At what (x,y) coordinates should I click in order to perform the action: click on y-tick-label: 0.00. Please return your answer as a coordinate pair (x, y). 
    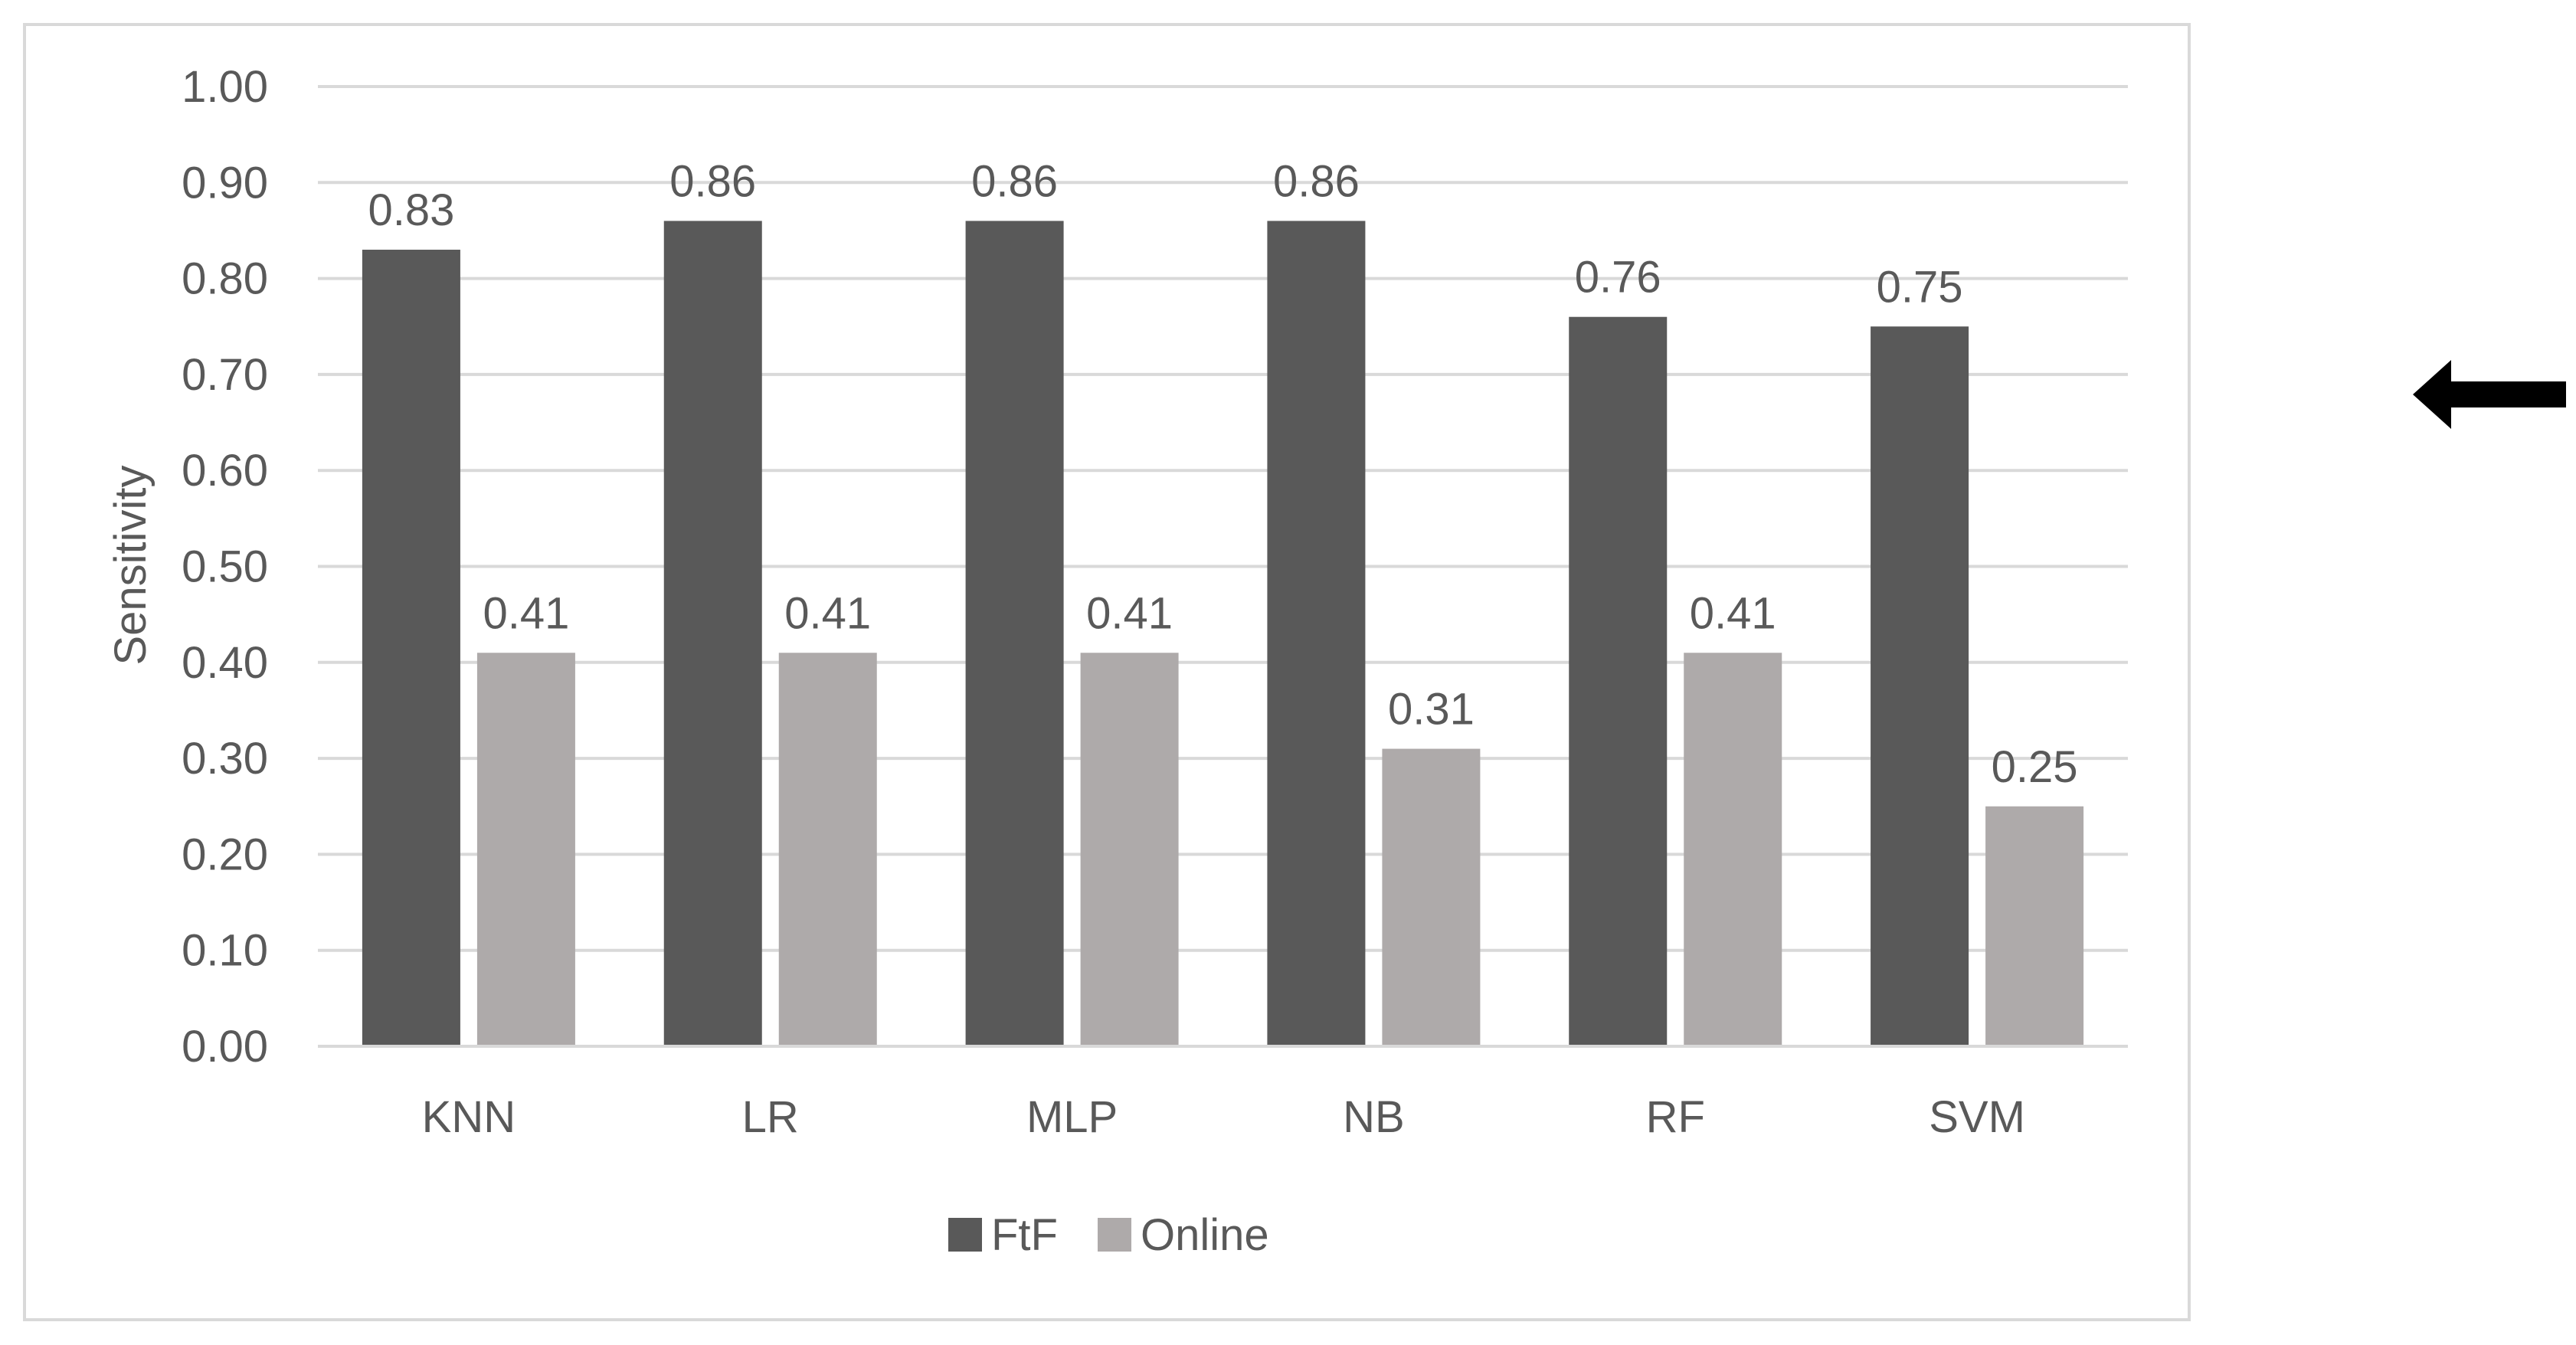
    Looking at the image, I should click on (225, 1047).